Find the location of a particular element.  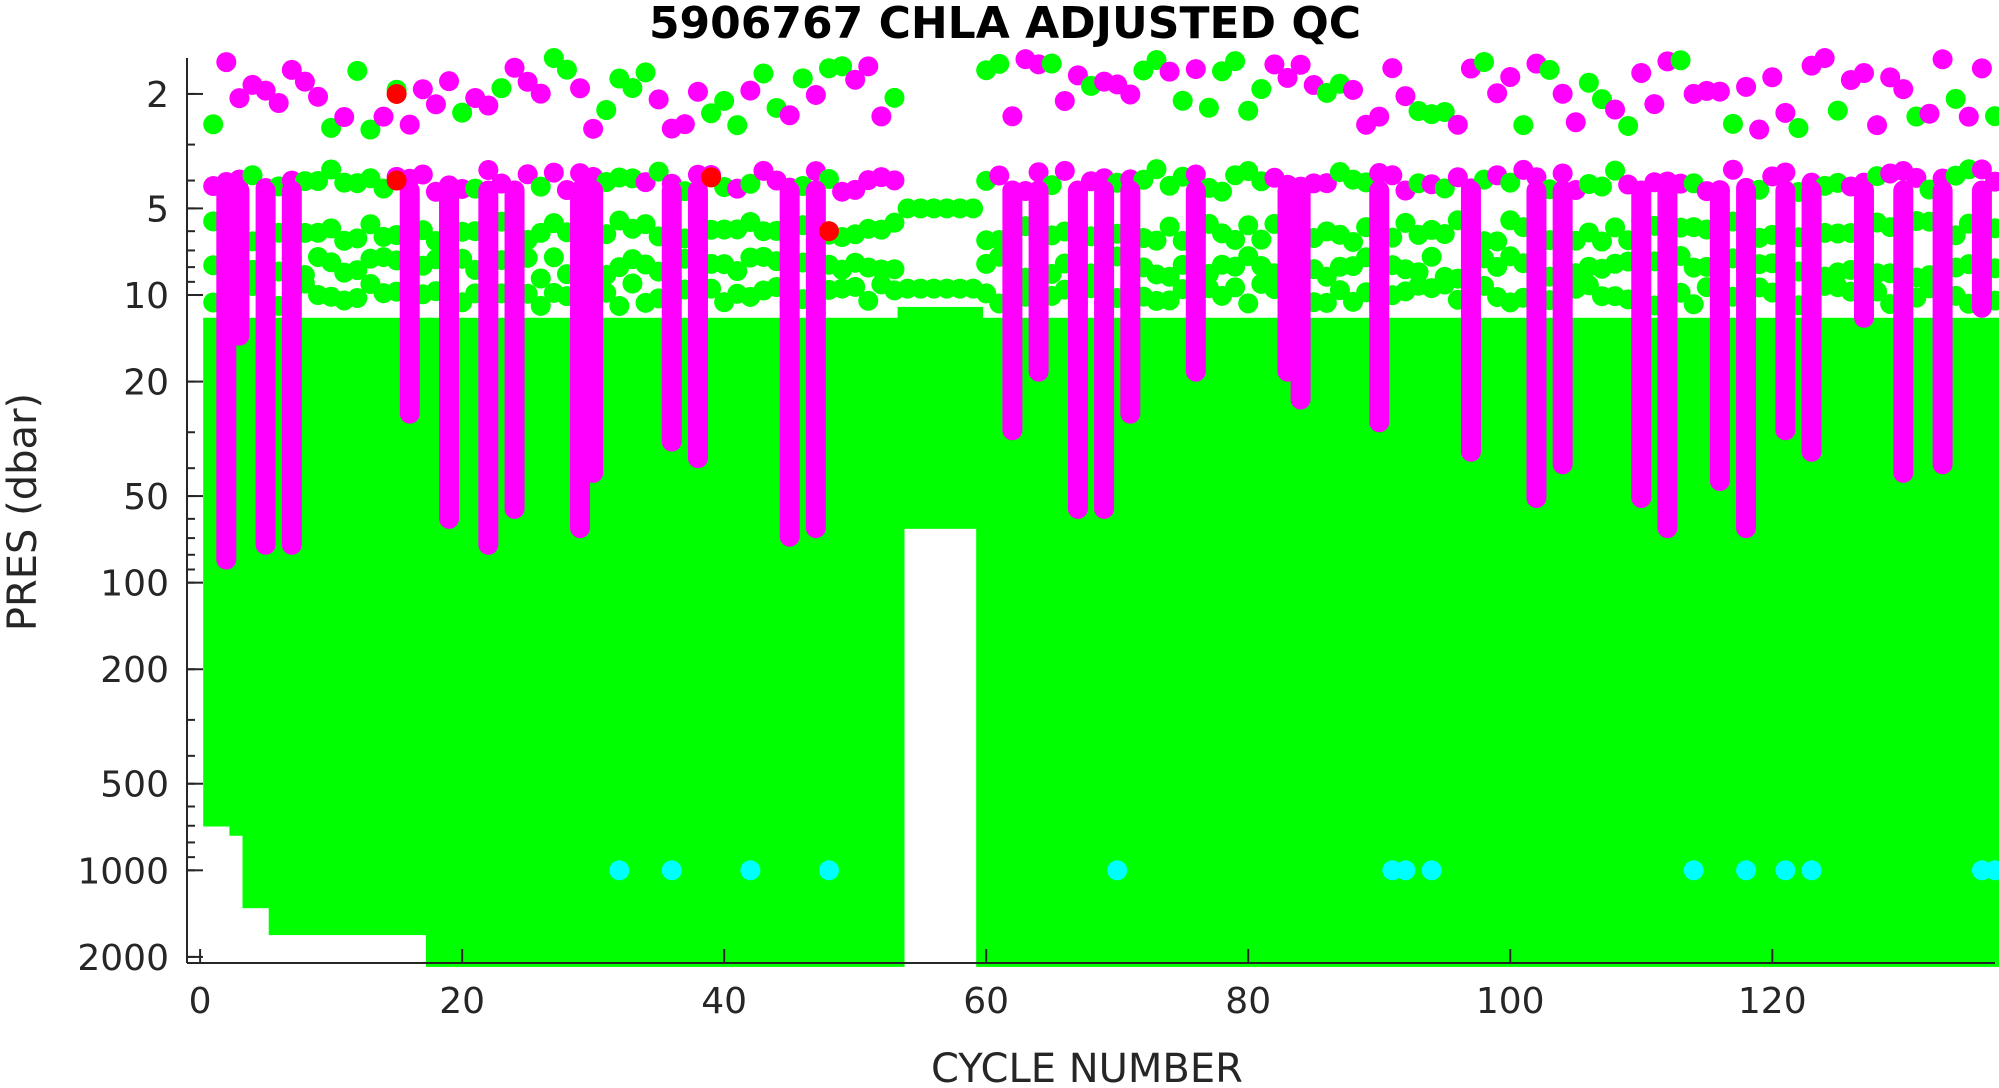

y-tick-label: 200 is located at coordinates (134, 670).